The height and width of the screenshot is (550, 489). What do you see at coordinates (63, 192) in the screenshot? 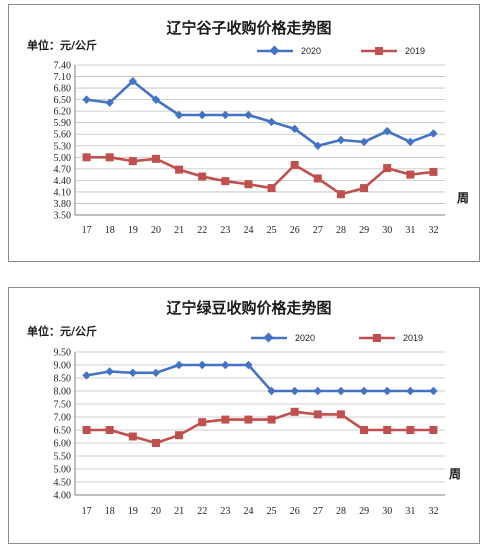
I see `y-tick-label: 4.10` at bounding box center [63, 192].